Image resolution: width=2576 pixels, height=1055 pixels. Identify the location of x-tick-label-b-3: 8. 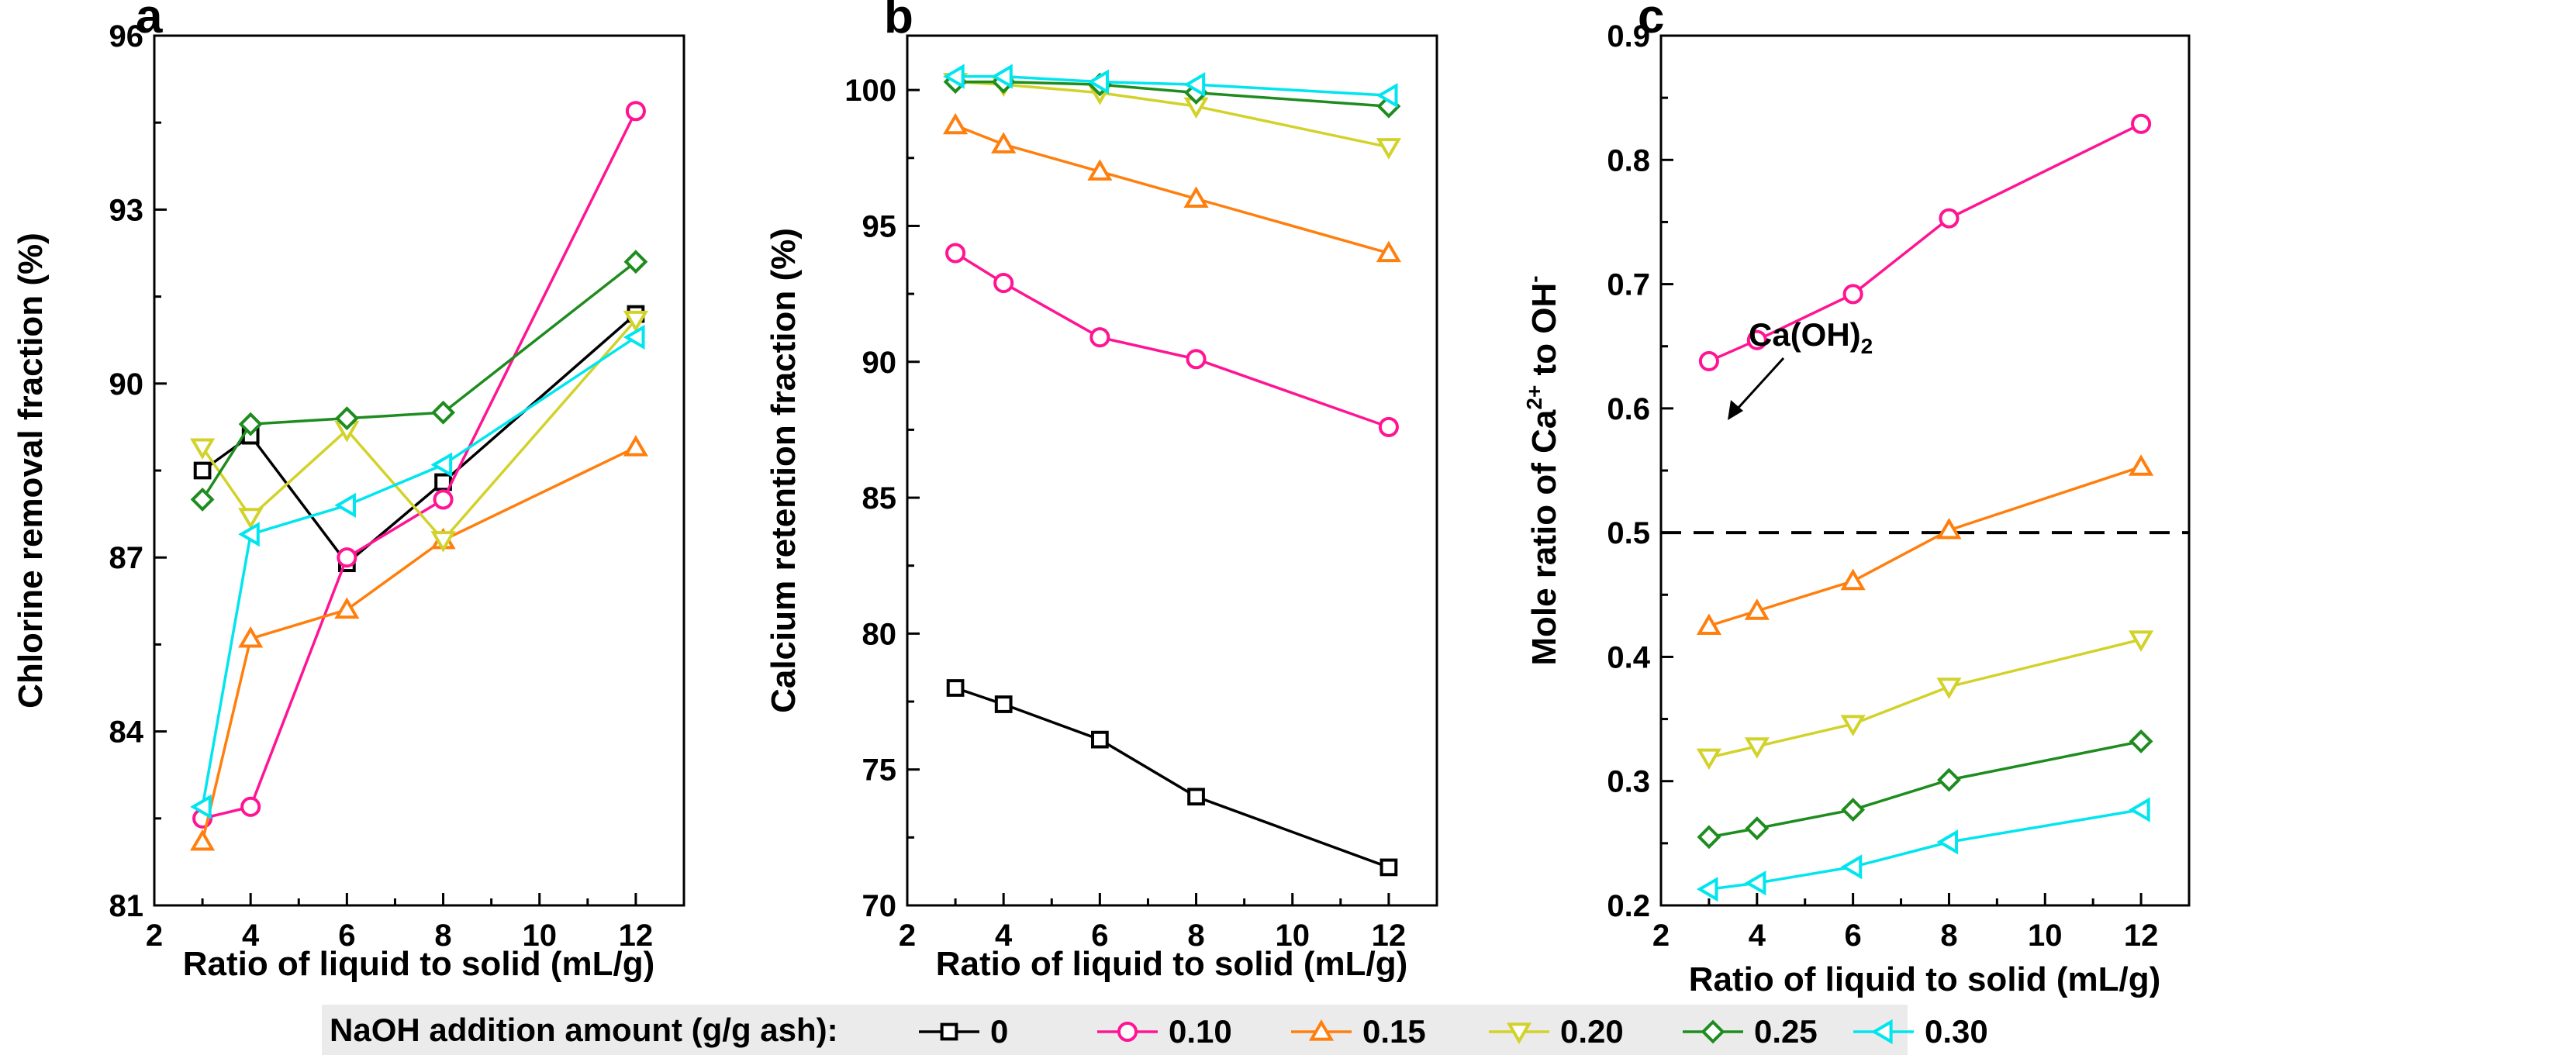
(1195, 936).